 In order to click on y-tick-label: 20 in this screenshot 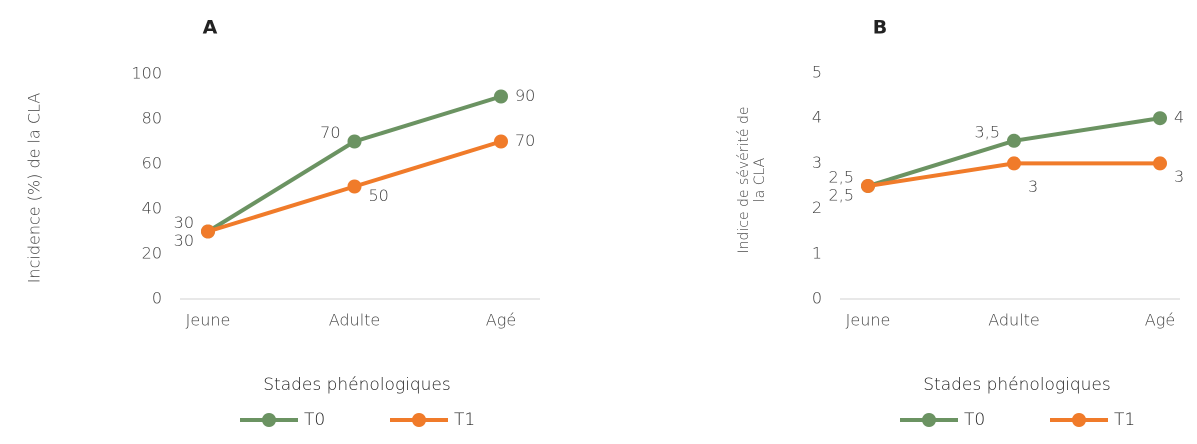, I will do `click(152, 253)`.